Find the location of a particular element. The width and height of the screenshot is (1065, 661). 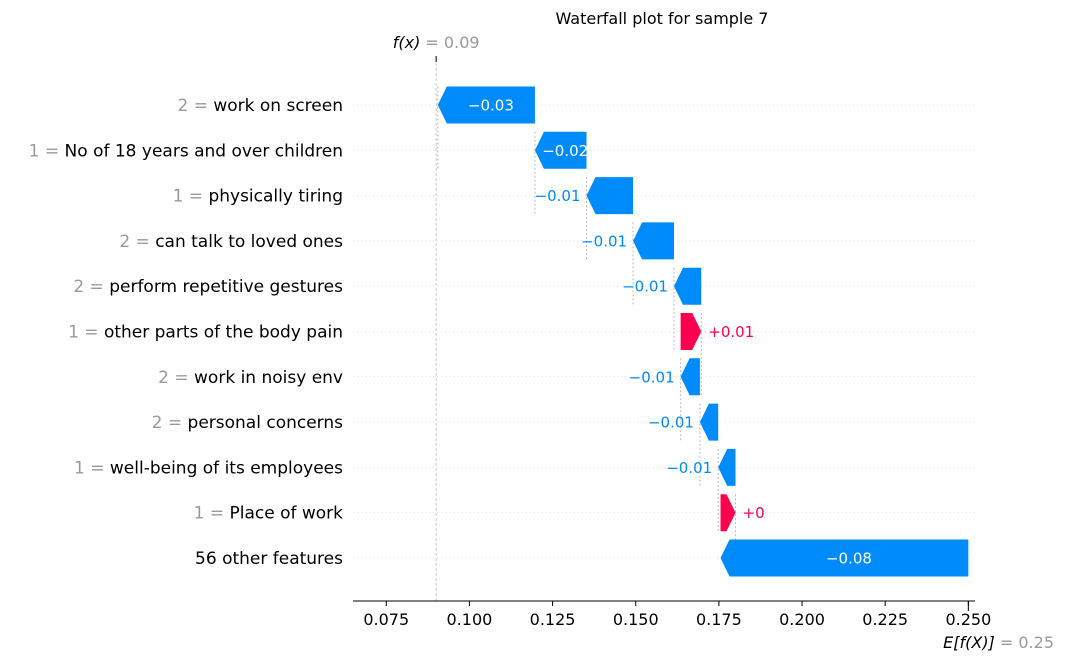

feature-label: 1 = physically tiring is located at coordinates (258, 197).